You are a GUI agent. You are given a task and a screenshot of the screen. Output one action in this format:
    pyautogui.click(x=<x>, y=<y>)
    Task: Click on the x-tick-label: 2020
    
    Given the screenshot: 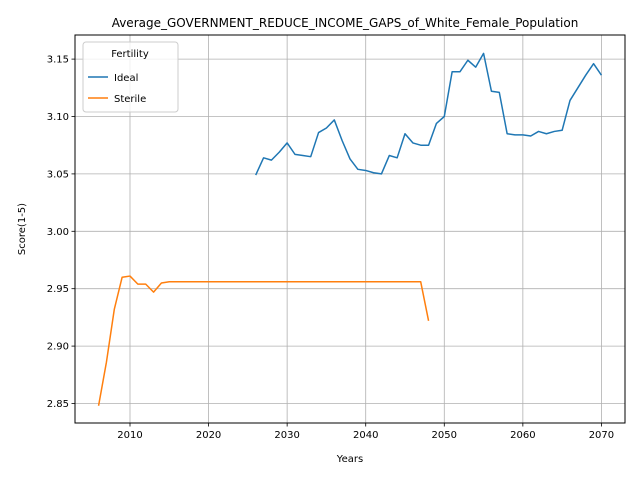 What is the action you would take?
    pyautogui.click(x=208, y=435)
    